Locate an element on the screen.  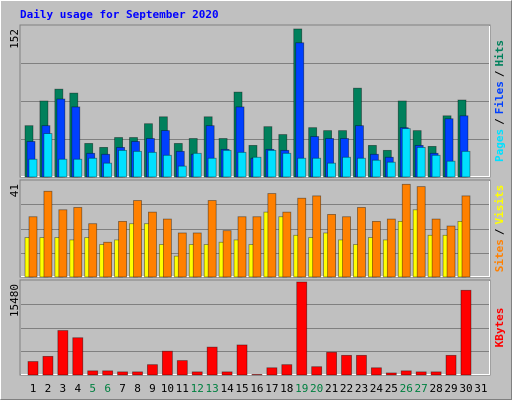
x-tick-label: 18 is located at coordinates (286, 388).